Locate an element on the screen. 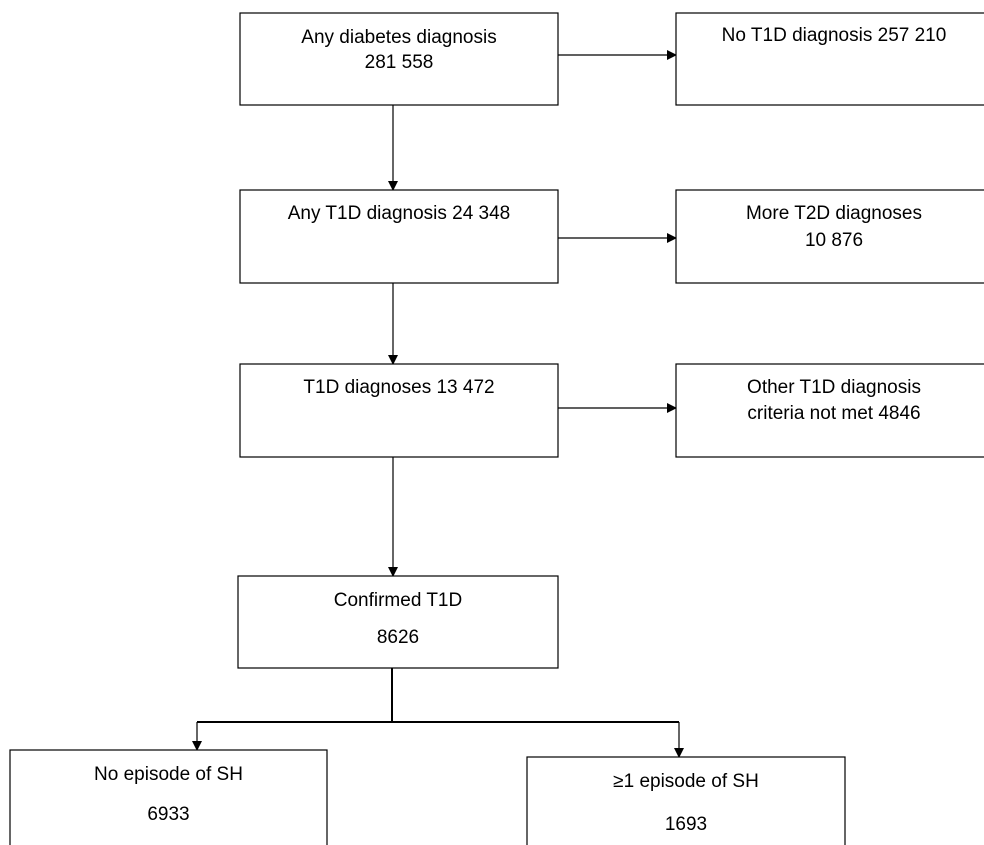 Image resolution: width=984 pixels, height=845 pixels. box-label: 281 558 is located at coordinates (399, 62).